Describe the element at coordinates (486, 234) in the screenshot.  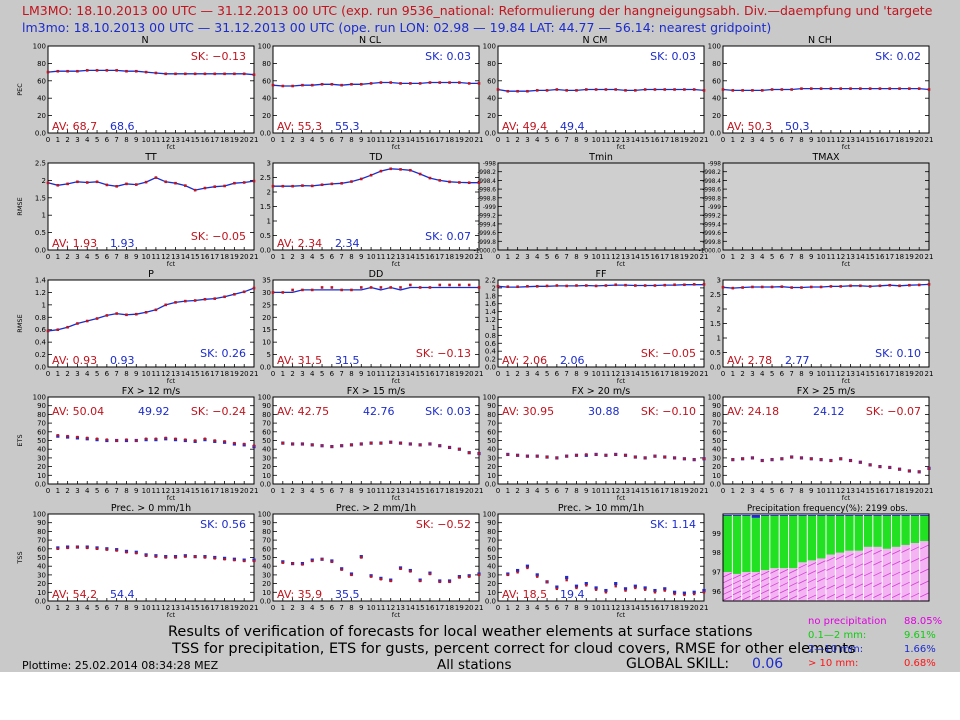
I see `y-tick-label: -999.6` at that location.